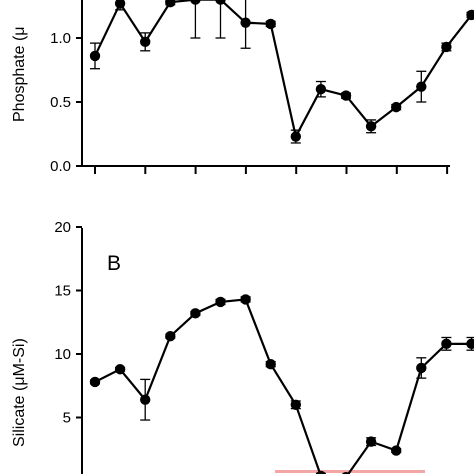 The image size is (474, 474). What do you see at coordinates (60, 102) in the screenshot?
I see `y-tick-label: 0.5` at bounding box center [60, 102].